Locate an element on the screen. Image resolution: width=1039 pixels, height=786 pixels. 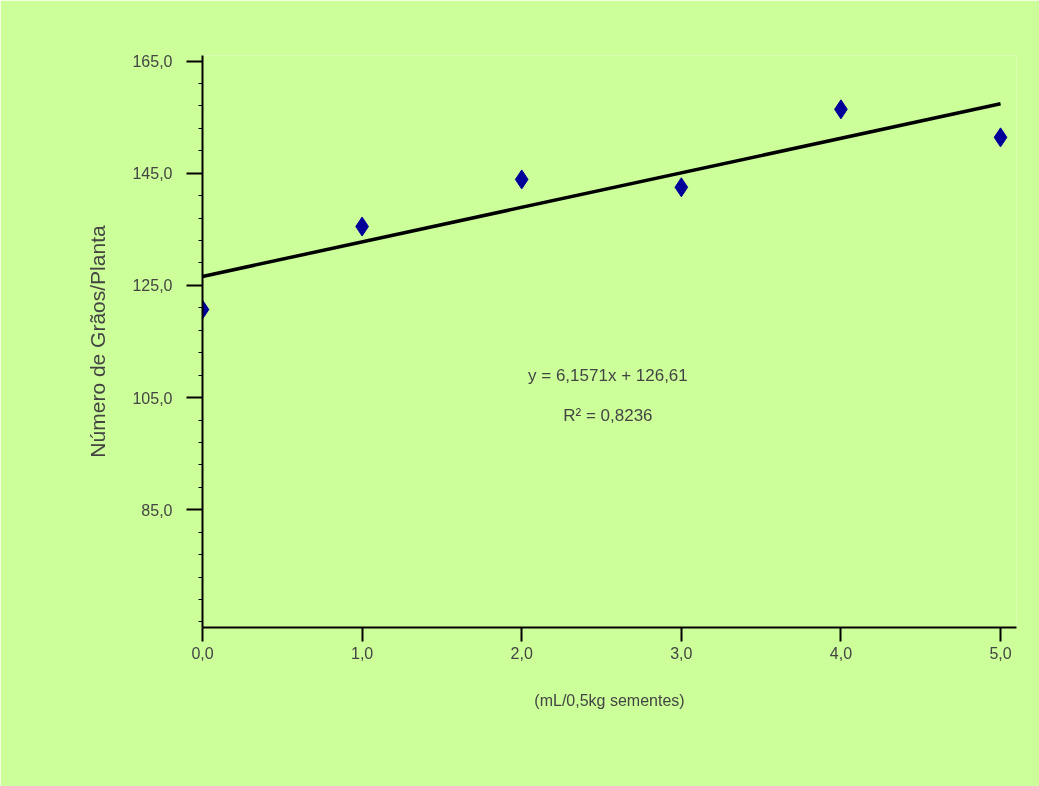
x-axis-title: (mL/0,5kg sementes) is located at coordinates (609, 700).